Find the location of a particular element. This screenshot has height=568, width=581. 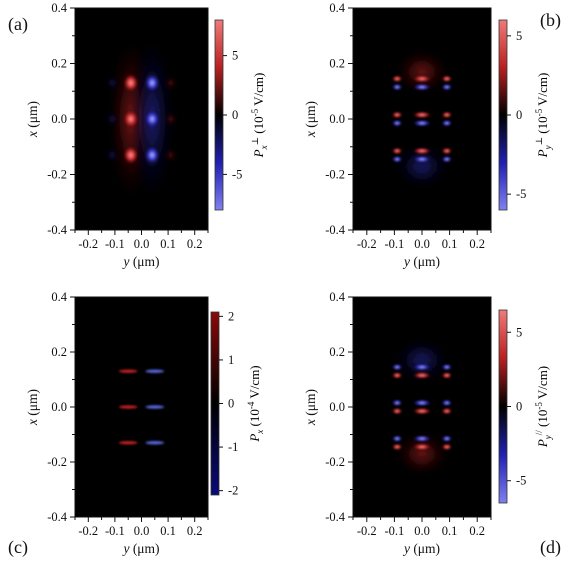

colorbar-tick-label: 2 is located at coordinates (231, 316).